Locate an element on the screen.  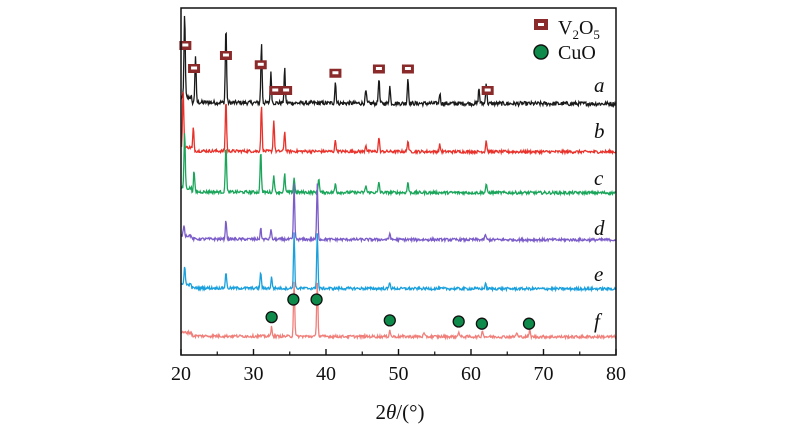
x-tick-label-20: 20 is located at coordinates (181, 374).